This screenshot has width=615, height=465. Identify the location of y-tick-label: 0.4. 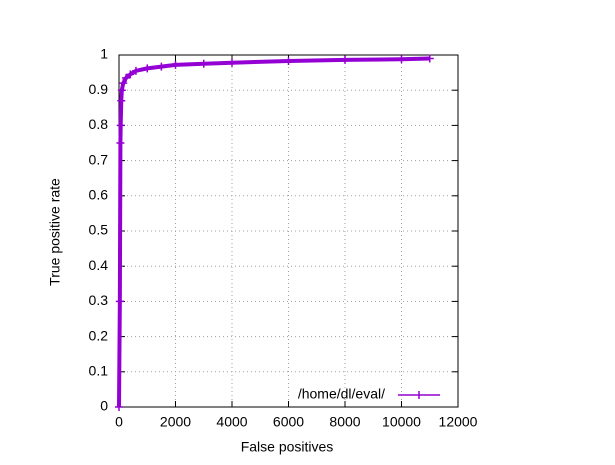
(99, 265).